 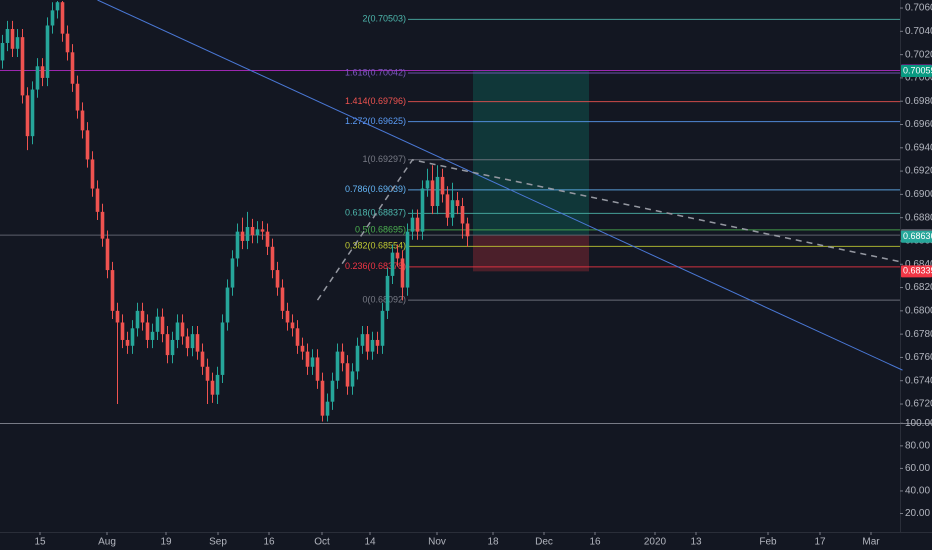 I want to click on x-tick-label: 14, so click(x=370, y=542).